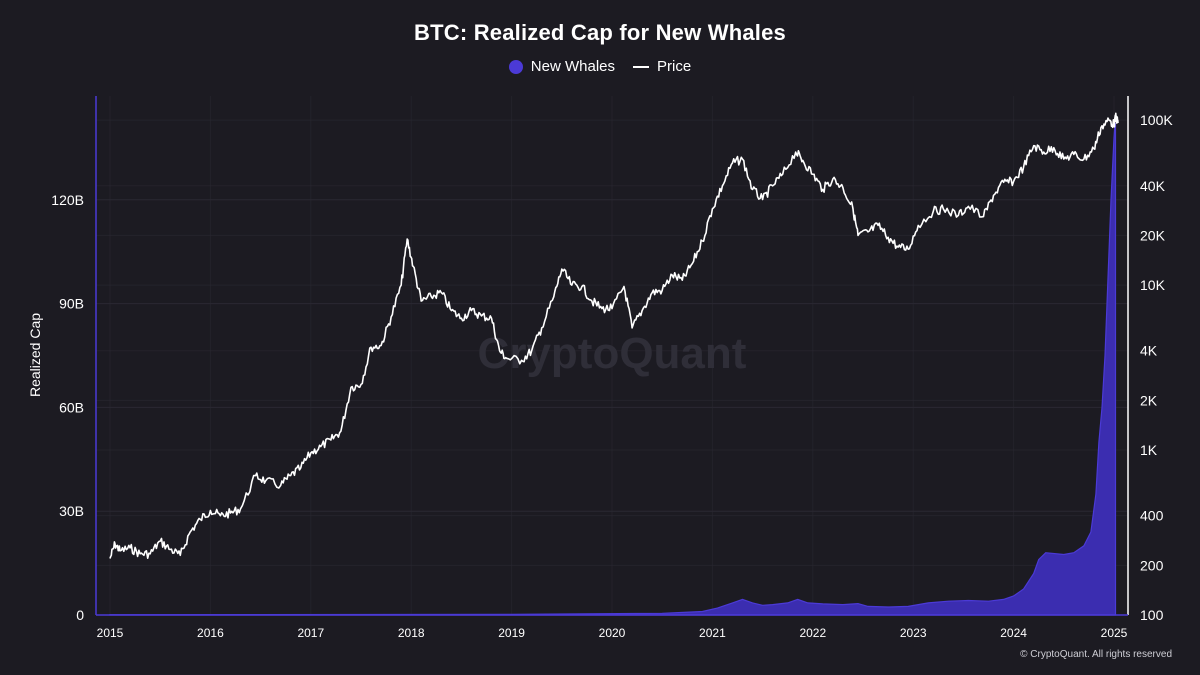 The width and height of the screenshot is (1200, 675). I want to click on x-tick-label-5: 2020, so click(612, 633).